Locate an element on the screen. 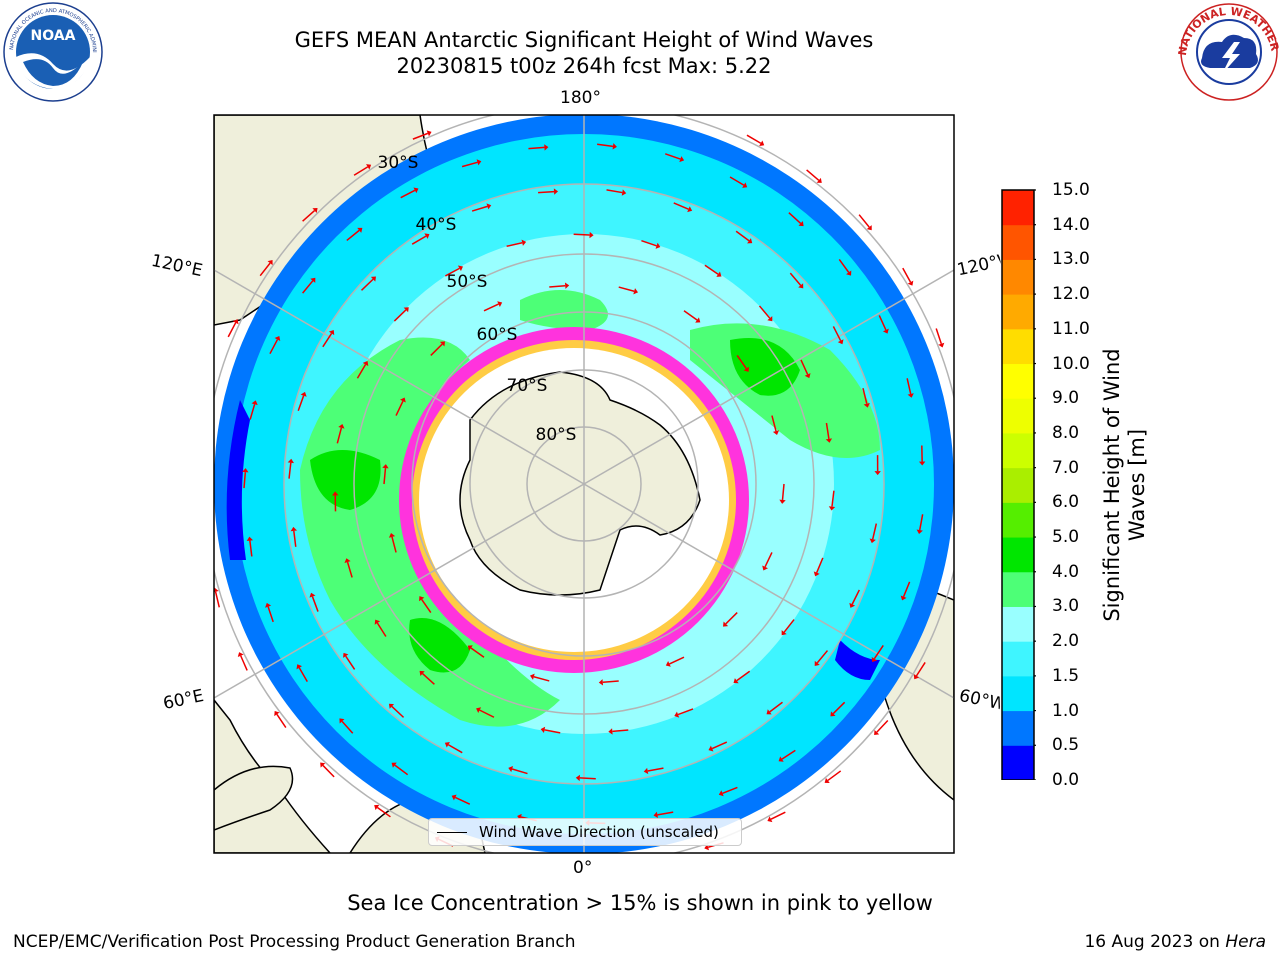 Image resolution: width=1280 pixels, height=960 pixels. antarctica-land is located at coordinates (580, 483).